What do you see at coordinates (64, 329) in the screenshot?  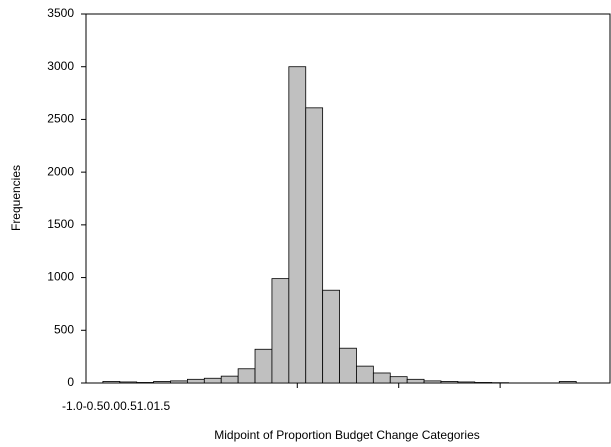 I see `y-tick-label: 500` at bounding box center [64, 329].